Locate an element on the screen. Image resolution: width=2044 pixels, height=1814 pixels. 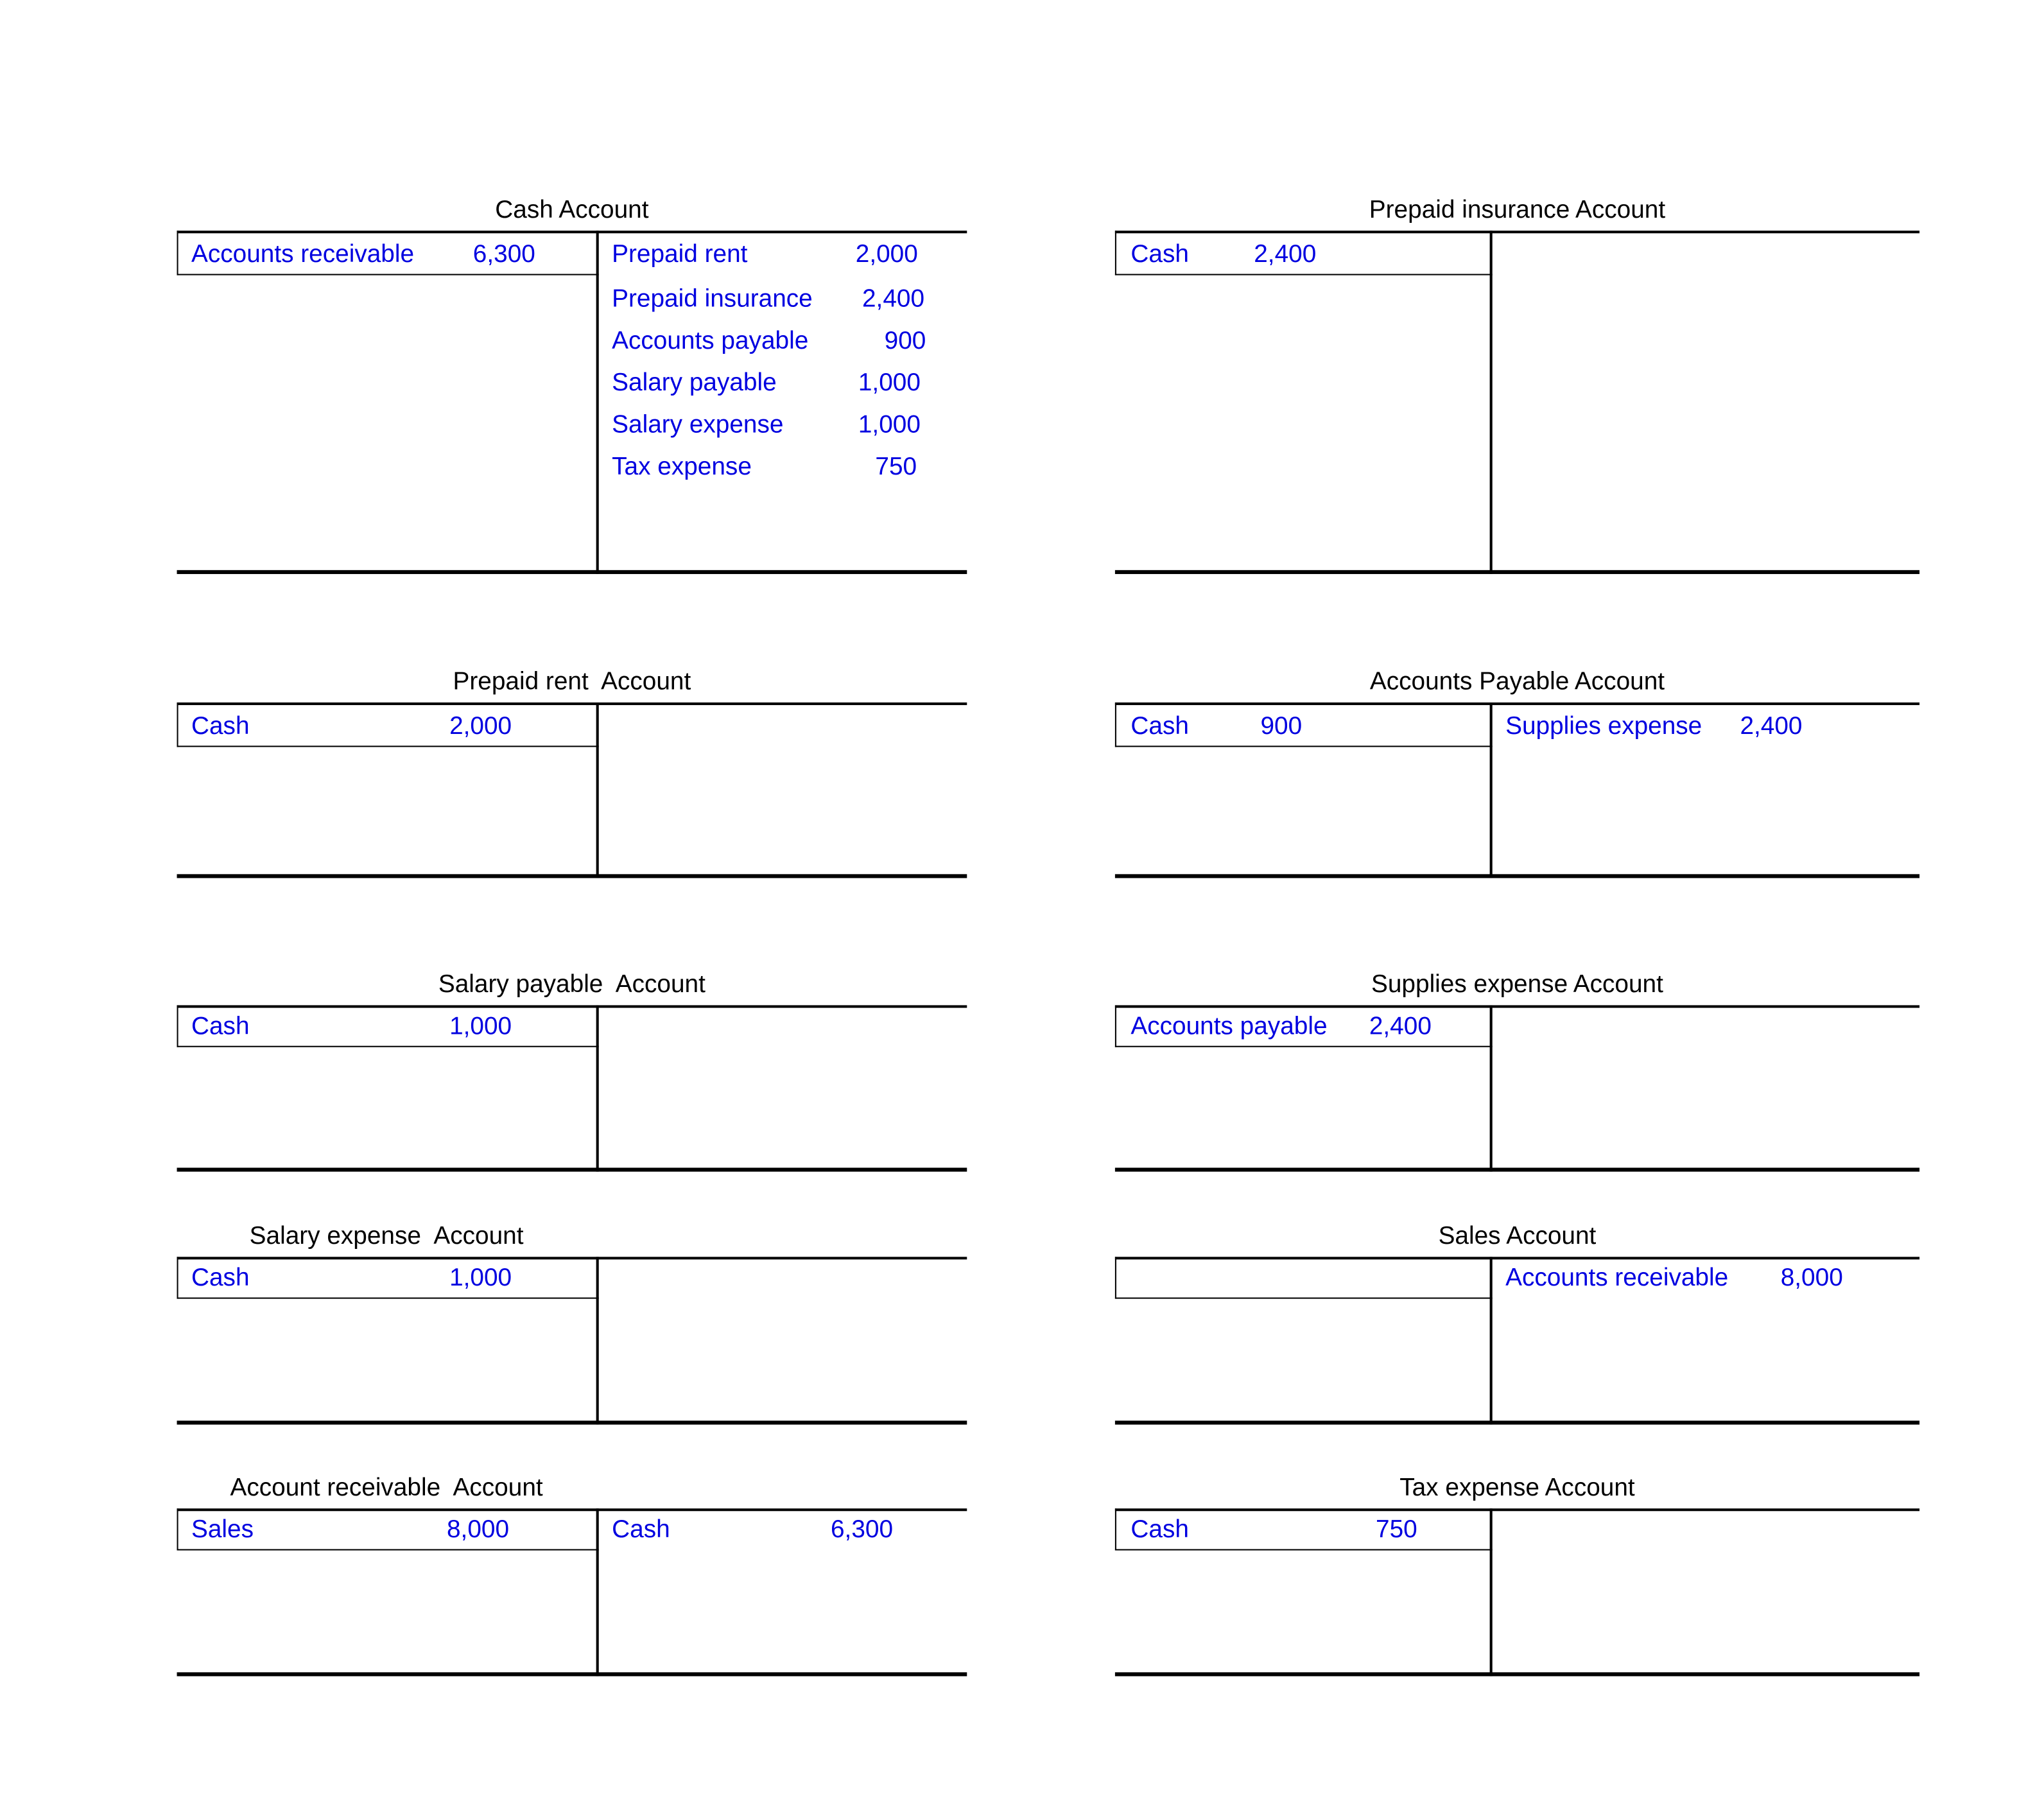
credit-label: Accounts receivable is located at coordinates (1617, 1278).